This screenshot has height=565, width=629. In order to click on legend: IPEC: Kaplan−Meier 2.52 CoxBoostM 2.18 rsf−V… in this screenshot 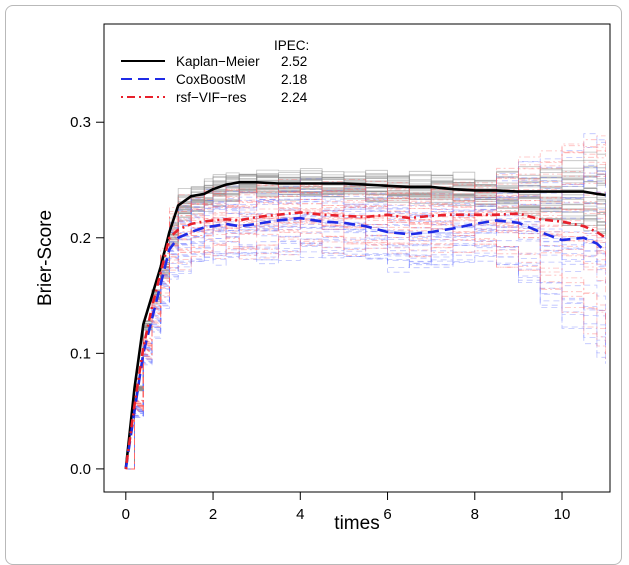, I will do `click(215, 71)`.